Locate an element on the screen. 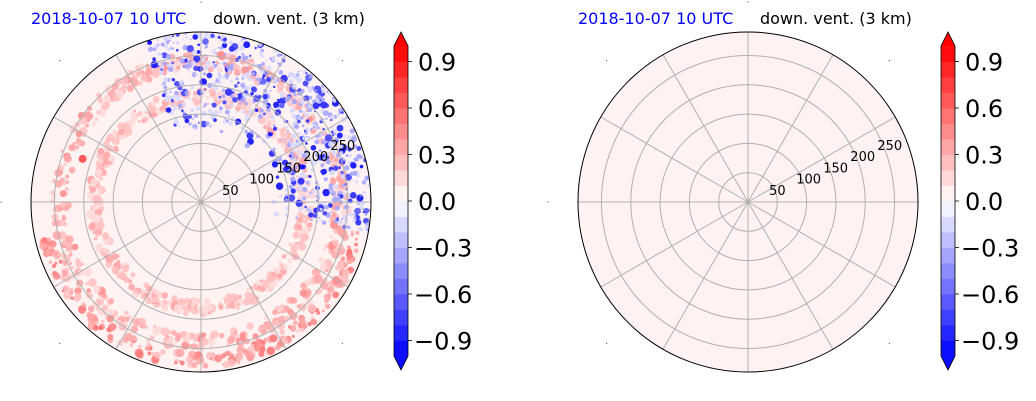 This screenshot has width=1036, height=401. right-colorbar is located at coordinates (949, 201).